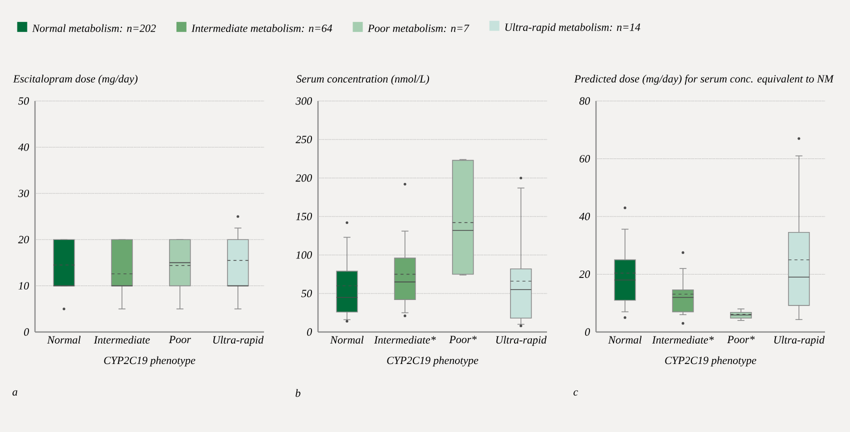 The image size is (850, 432). Describe the element at coordinates (304, 178) in the screenshot. I see `y-tick-label: 200` at that location.